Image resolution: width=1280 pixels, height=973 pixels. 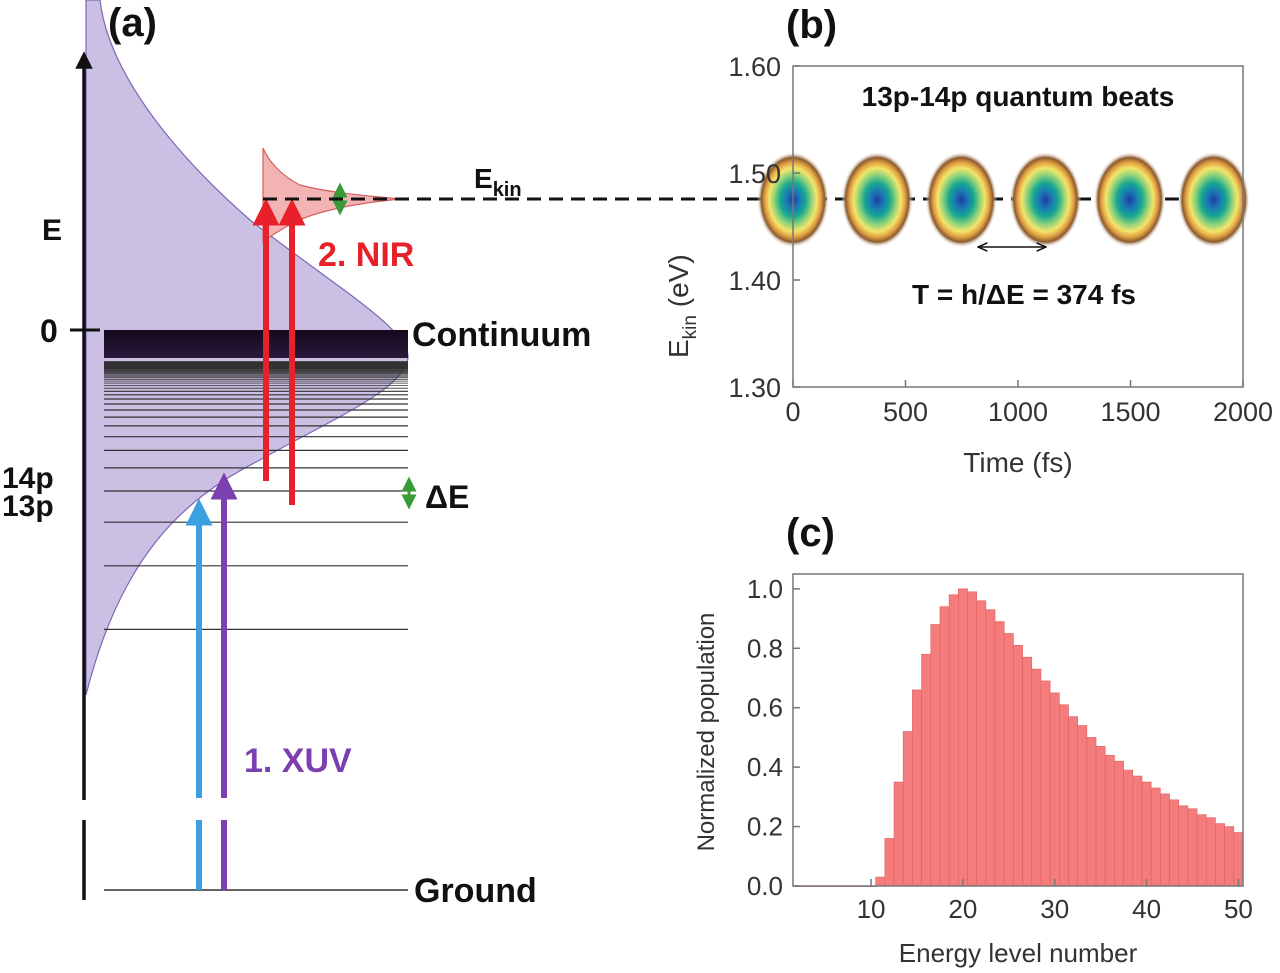 I want to click on panel-b-ylabel: Ekin (eV), so click(x=682, y=306).